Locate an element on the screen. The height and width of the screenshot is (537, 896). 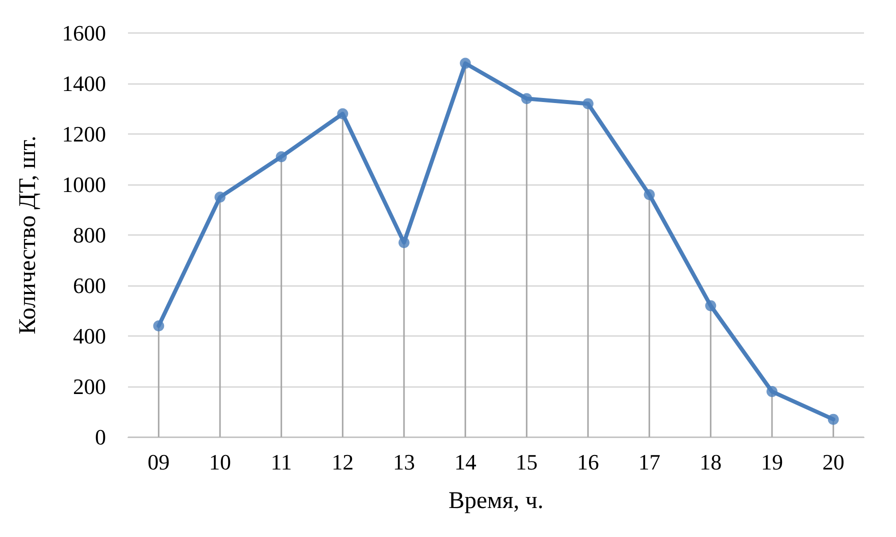
x-tick-label: 13 is located at coordinates (404, 462).